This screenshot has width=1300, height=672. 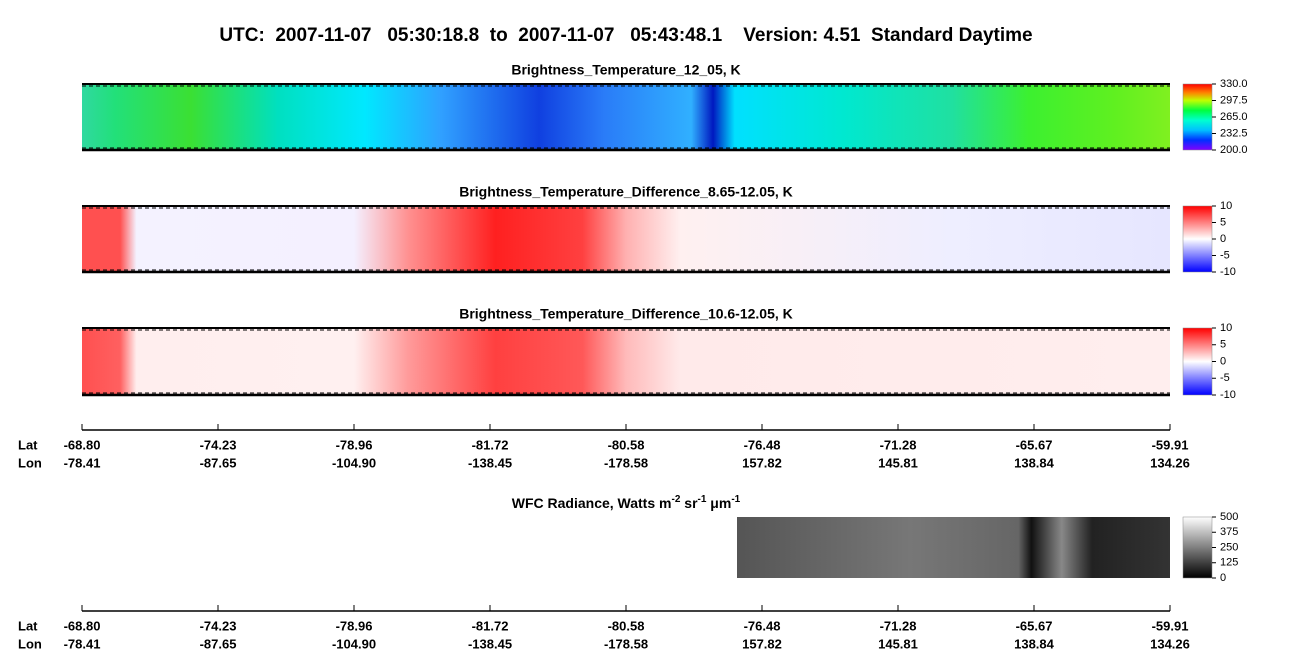 I want to click on colorbar-tick-label: 250, so click(x=1229, y=547).